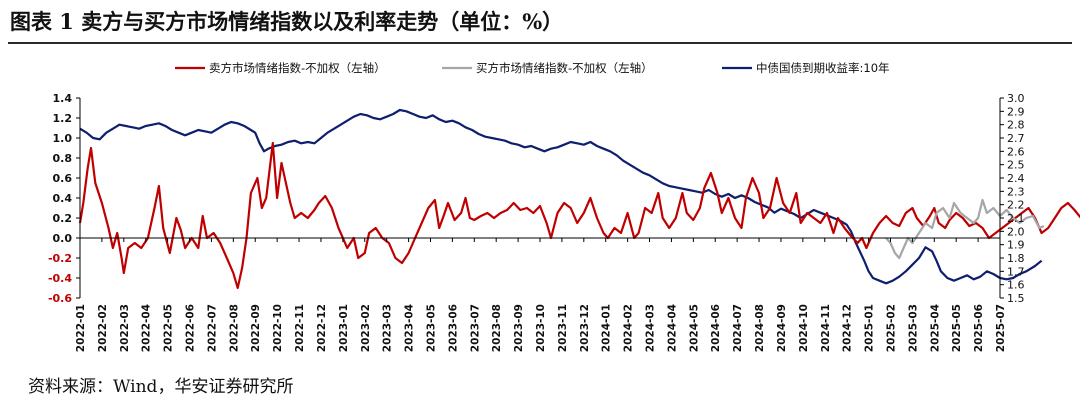  What do you see at coordinates (388, 328) in the screenshot?
I see `x-tick-label: 2023-03` at bounding box center [388, 328].